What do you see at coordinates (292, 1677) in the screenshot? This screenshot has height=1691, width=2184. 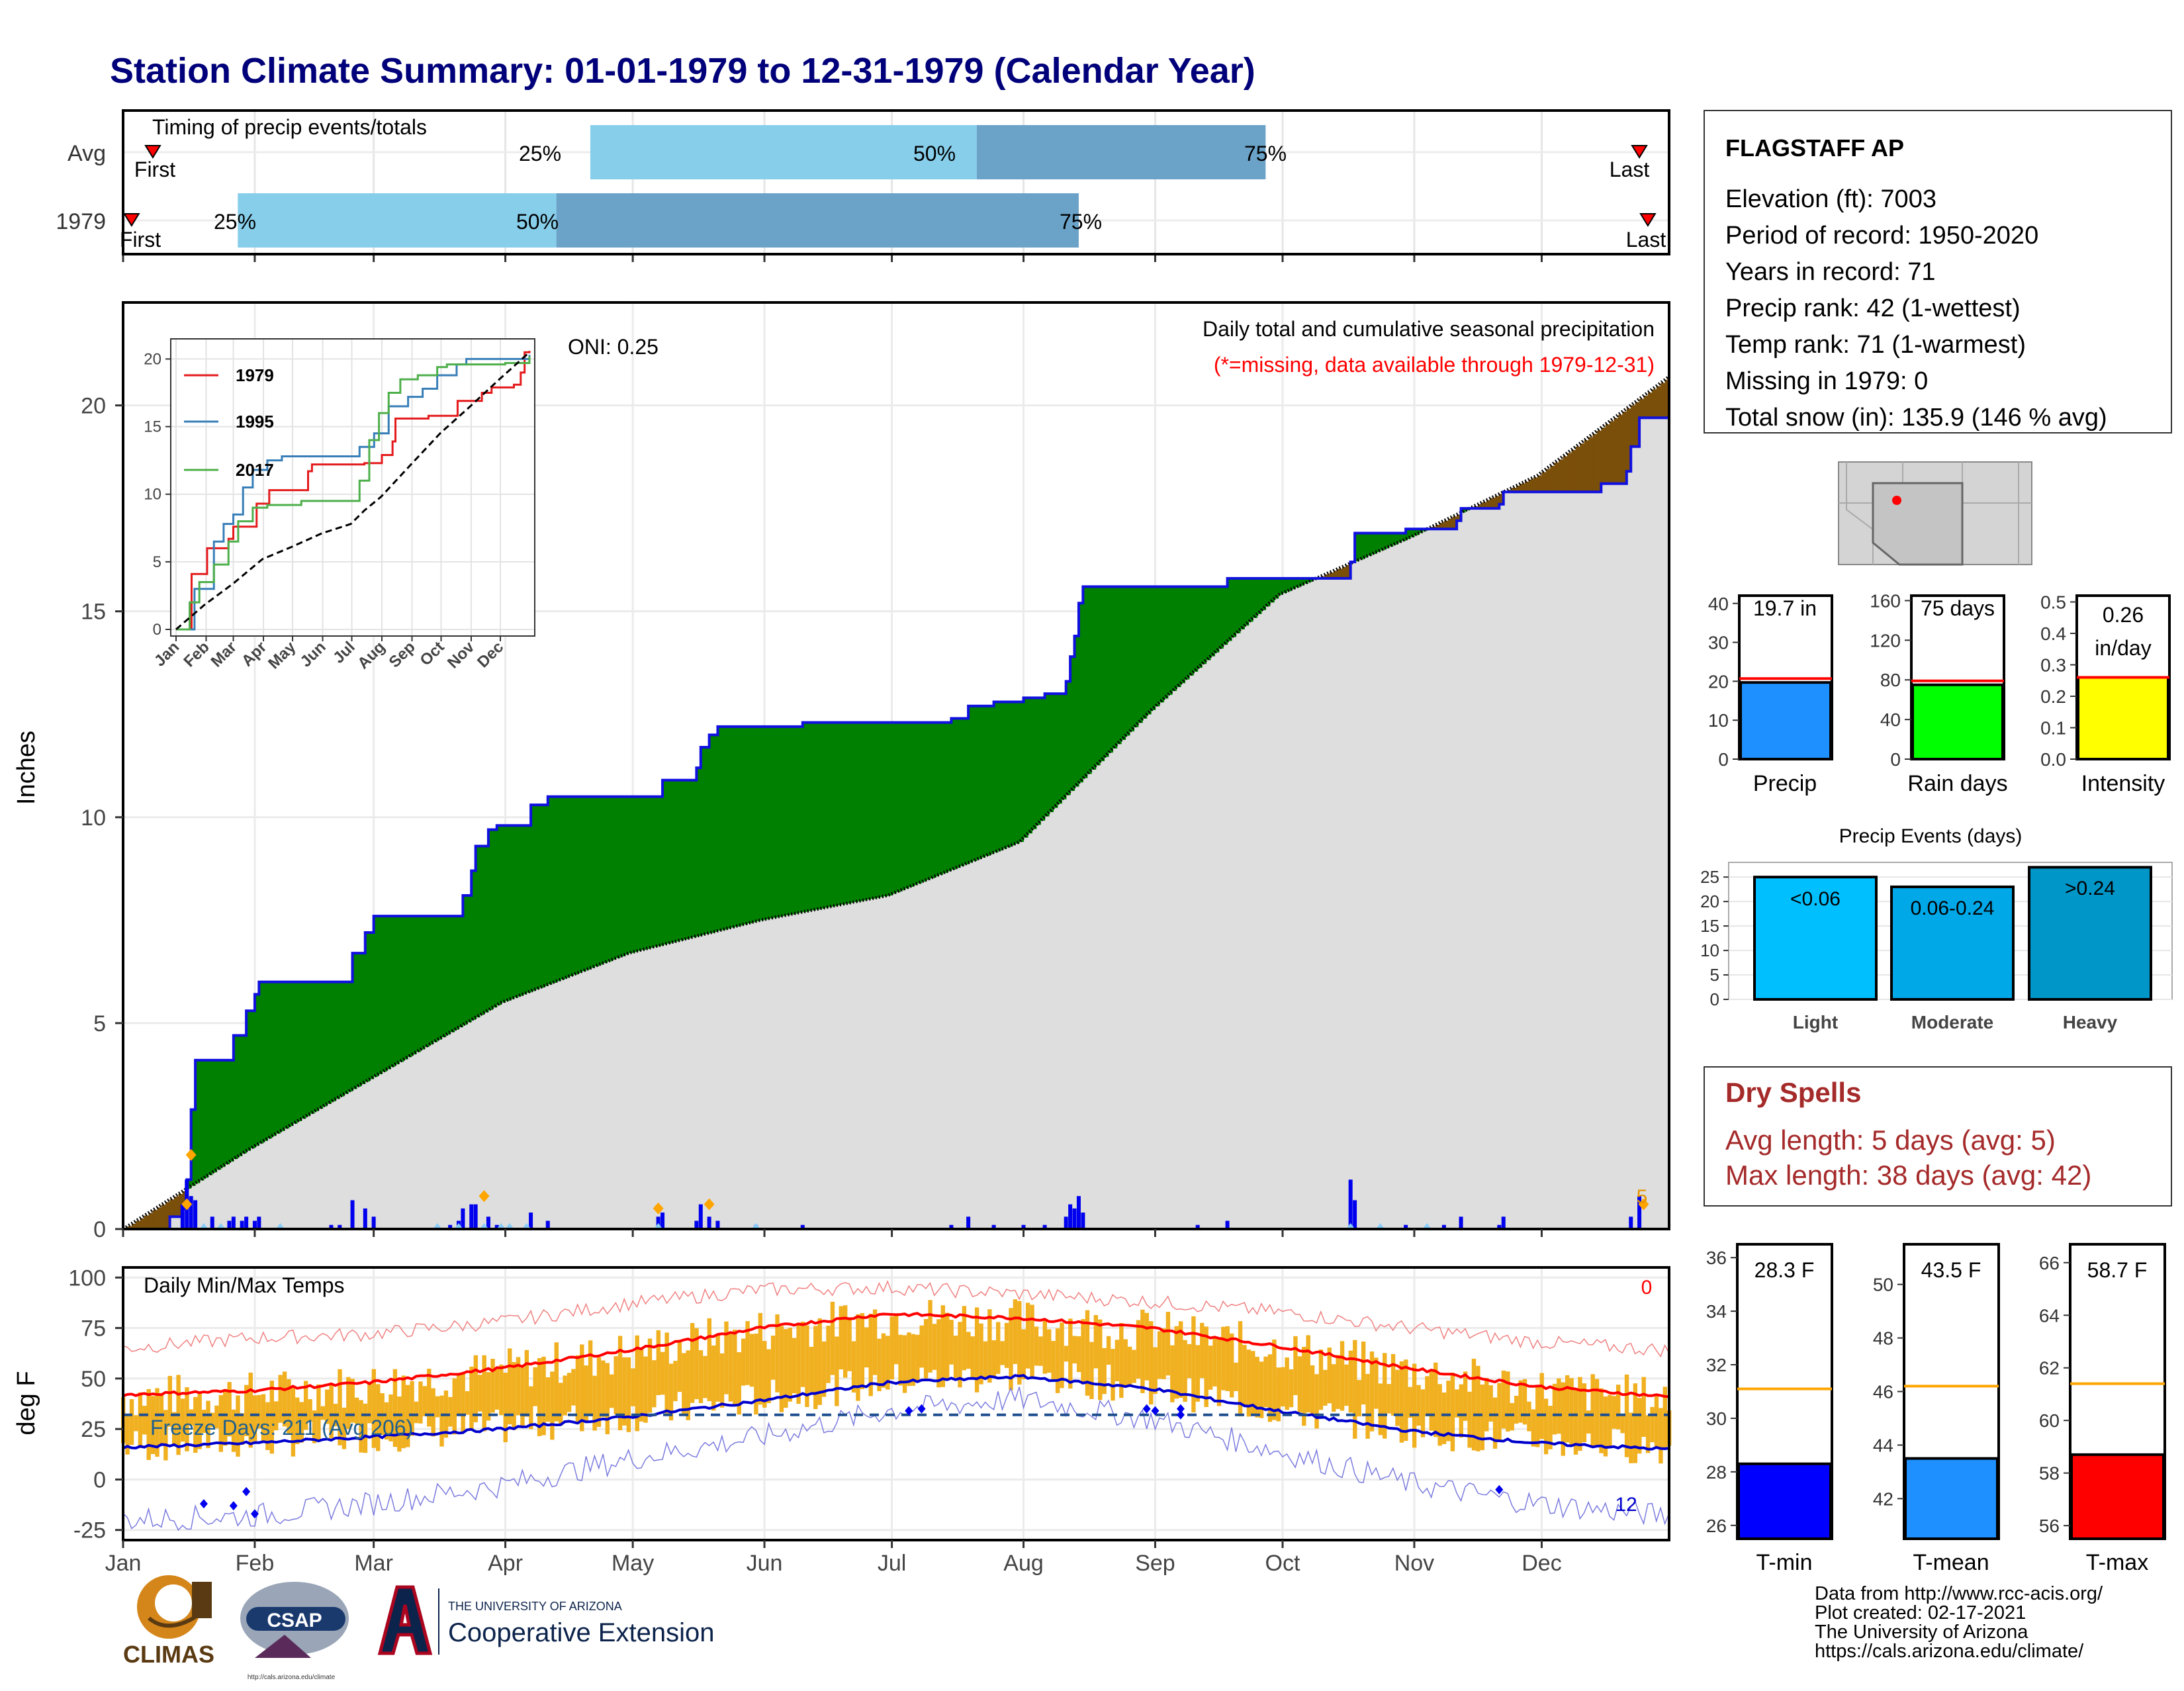 I see `csap-logo-url: http://cals.arizona.edu/climate` at bounding box center [292, 1677].